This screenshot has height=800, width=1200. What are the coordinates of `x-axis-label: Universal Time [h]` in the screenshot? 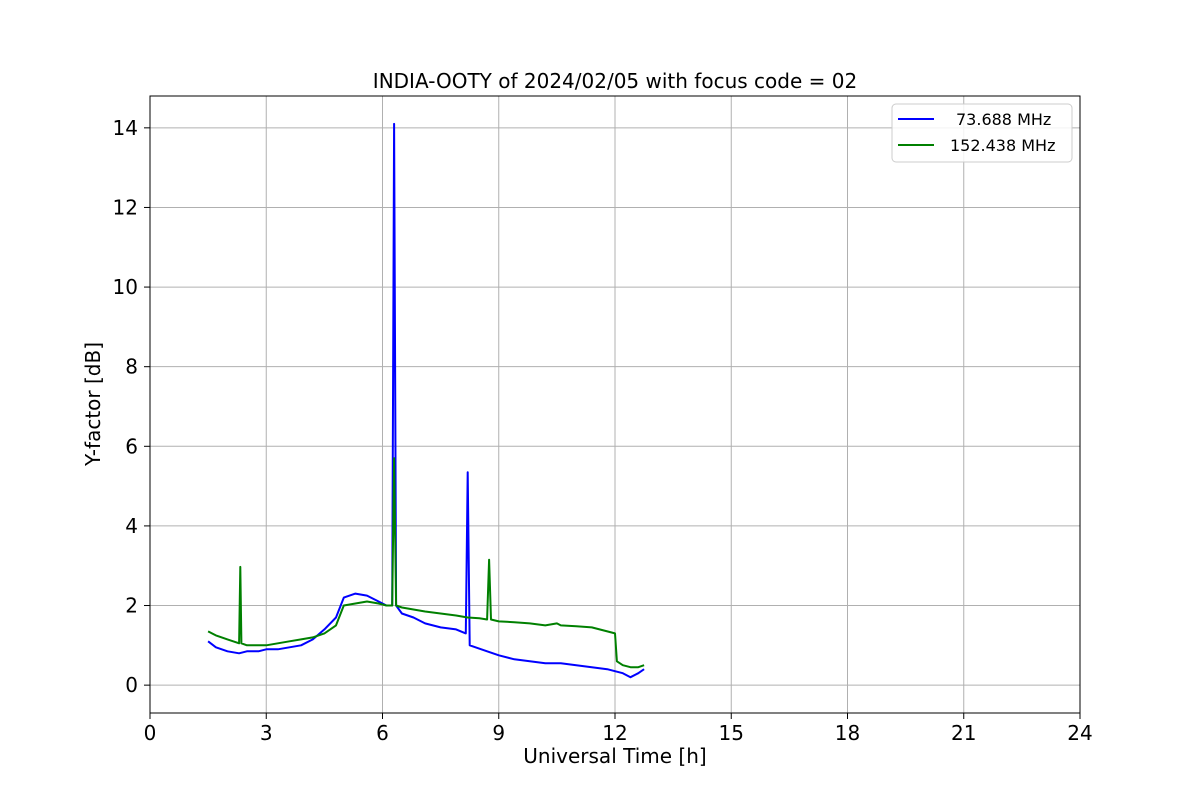 It's located at (614, 756).